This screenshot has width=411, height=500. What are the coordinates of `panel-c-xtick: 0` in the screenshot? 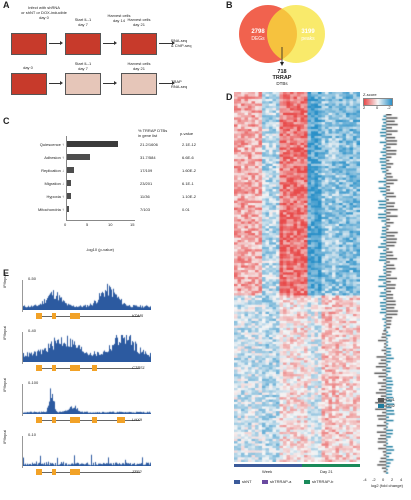 It's located at (65, 224).